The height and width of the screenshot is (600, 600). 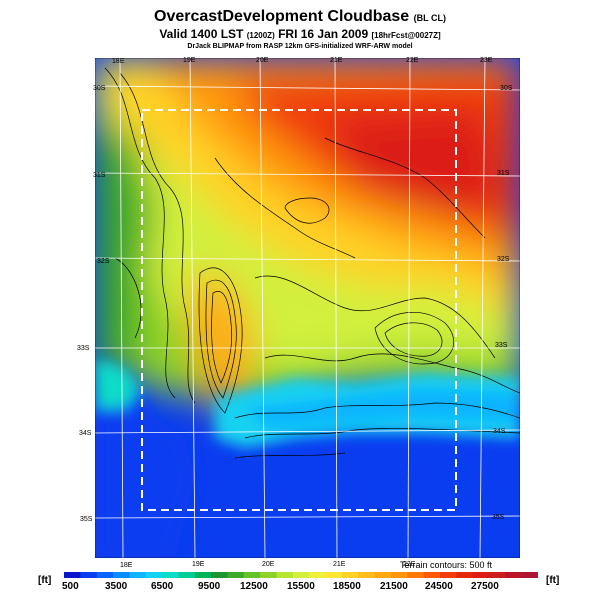 What do you see at coordinates (336, 60) in the screenshot?
I see `lon-label-top: 21E` at bounding box center [336, 60].